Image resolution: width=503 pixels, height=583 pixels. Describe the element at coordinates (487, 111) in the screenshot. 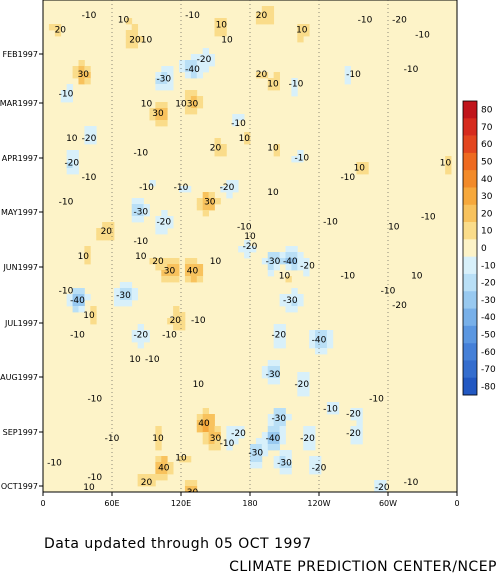

I see `colorbar-label: 80` at that location.